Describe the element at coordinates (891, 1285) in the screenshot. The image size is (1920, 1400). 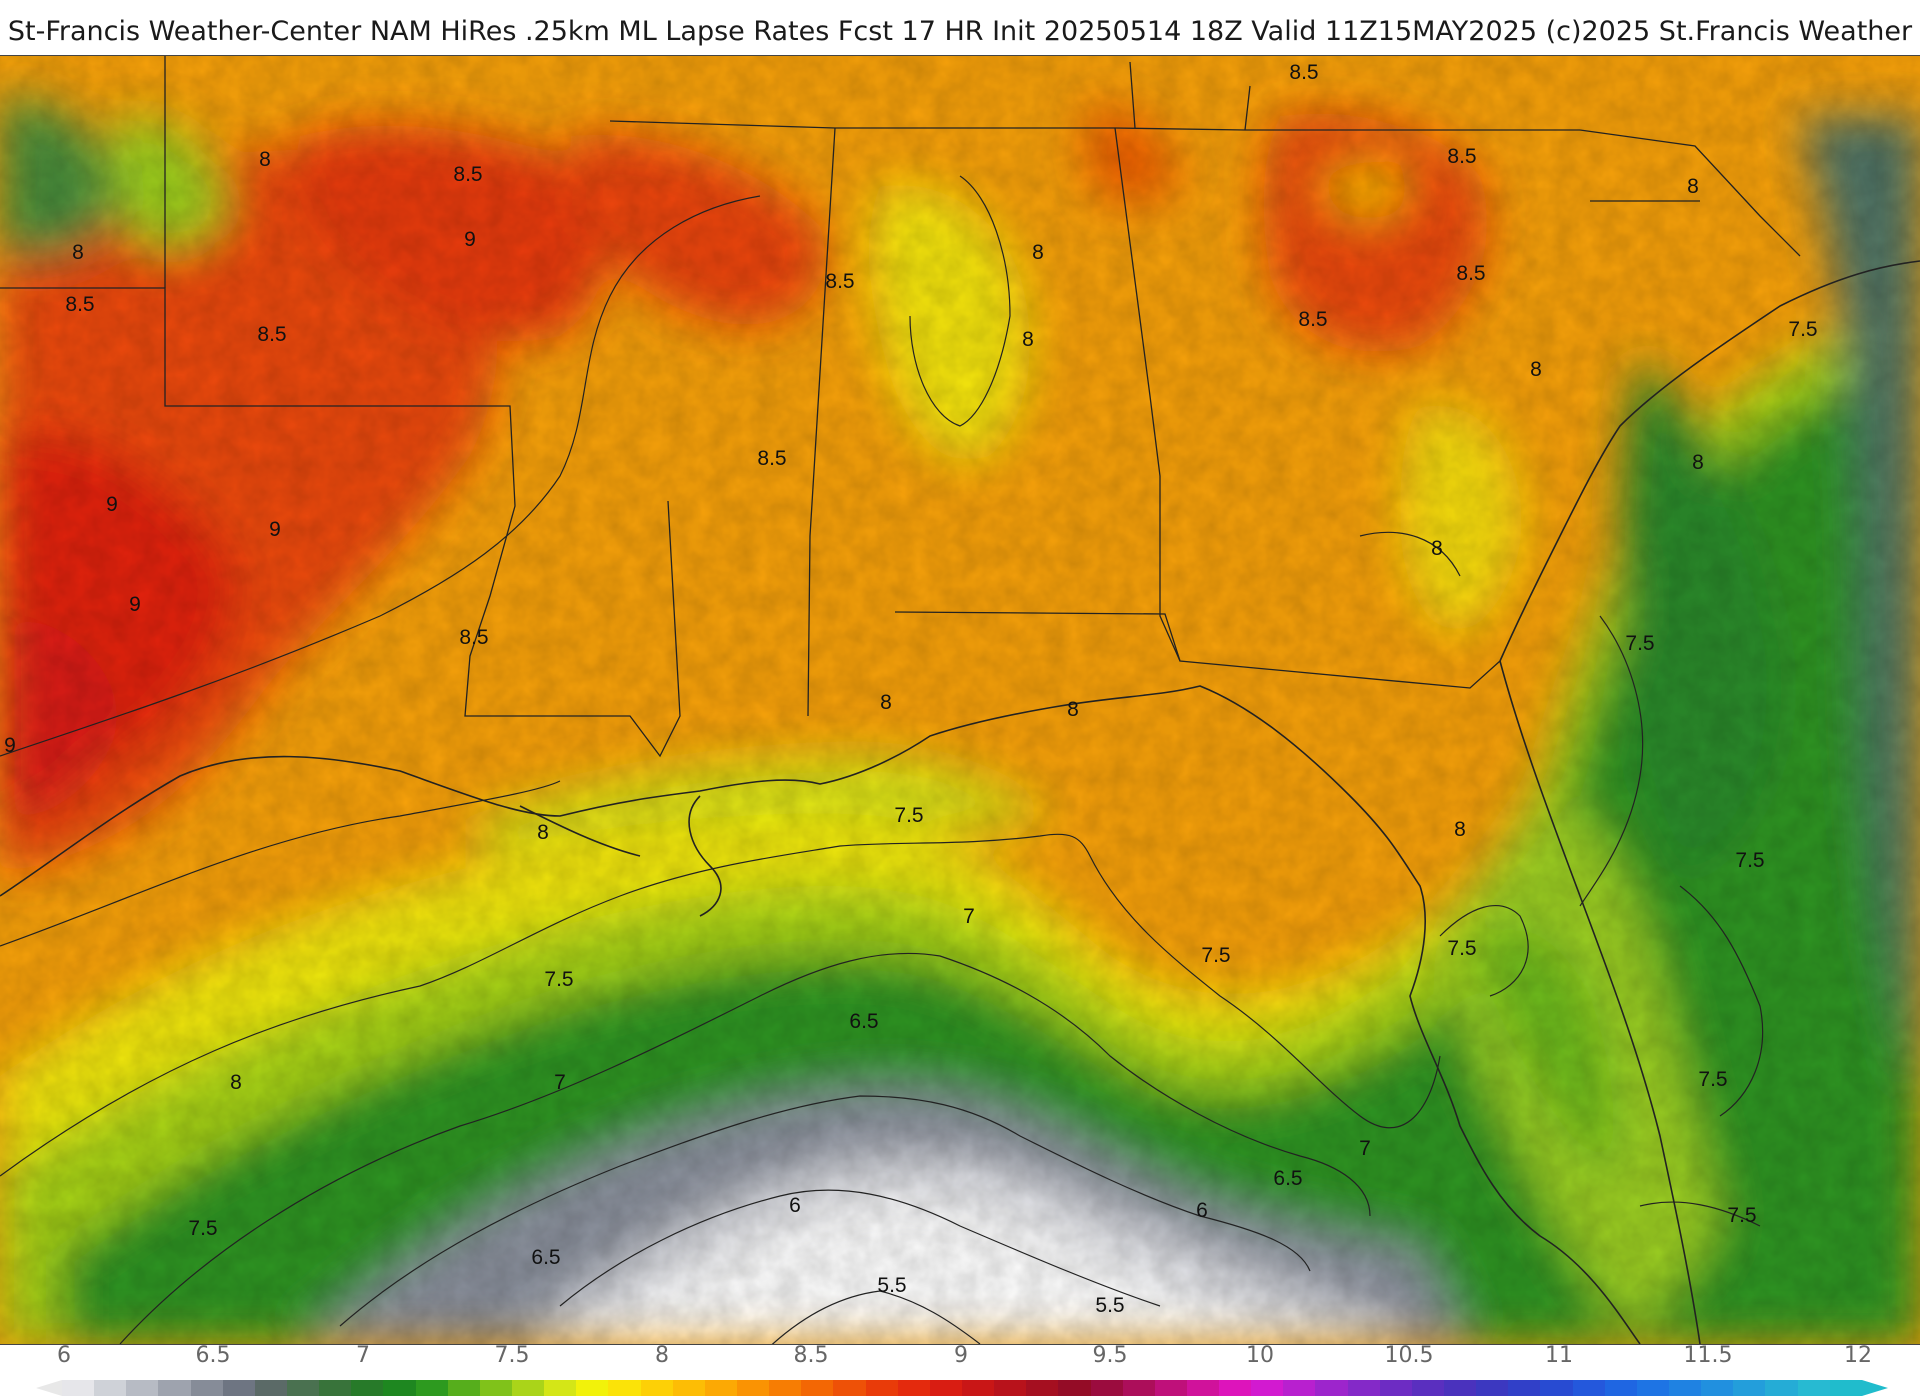
I see `contour-label: 5.5` at that location.